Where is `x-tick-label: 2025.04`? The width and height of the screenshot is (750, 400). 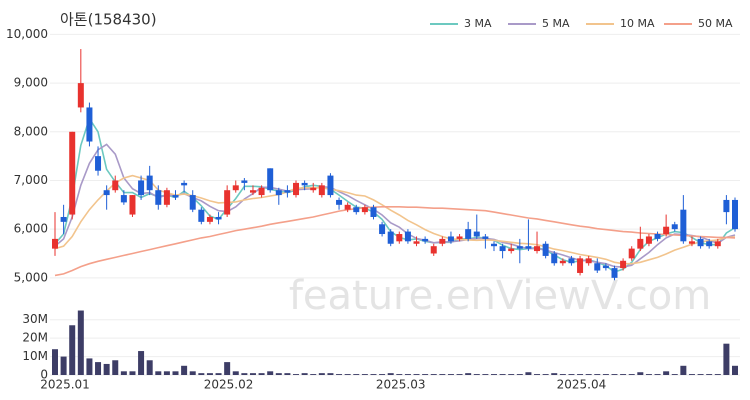
x-tick-label: 2025.04 is located at coordinates (582, 385).